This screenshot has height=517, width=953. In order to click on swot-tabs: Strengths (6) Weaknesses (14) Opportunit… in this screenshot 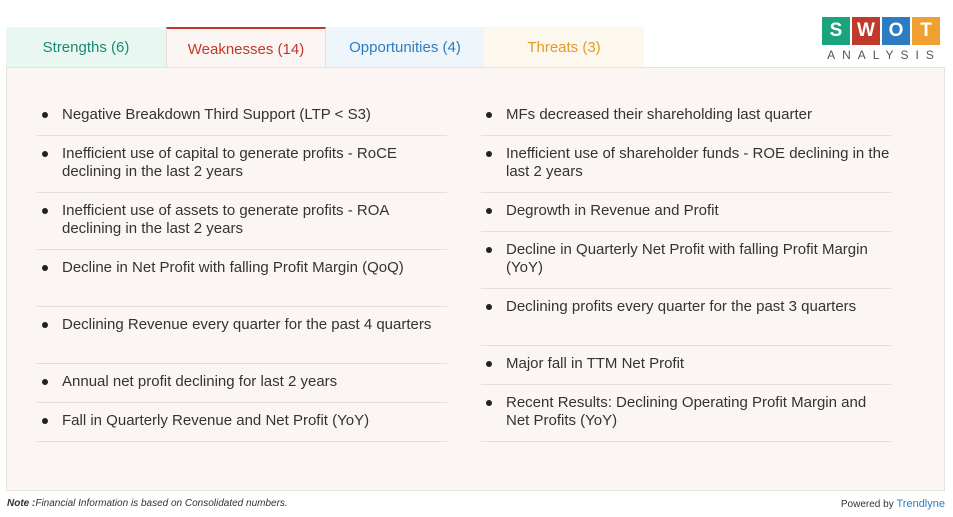, I will do `click(325, 48)`.